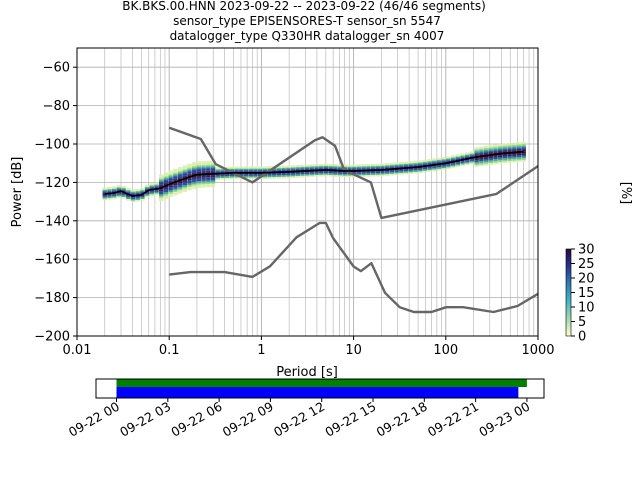 The image size is (640, 480). What do you see at coordinates (453, 419) in the screenshot?
I see `coverage-tick-label: 09-22 21` at bounding box center [453, 419].